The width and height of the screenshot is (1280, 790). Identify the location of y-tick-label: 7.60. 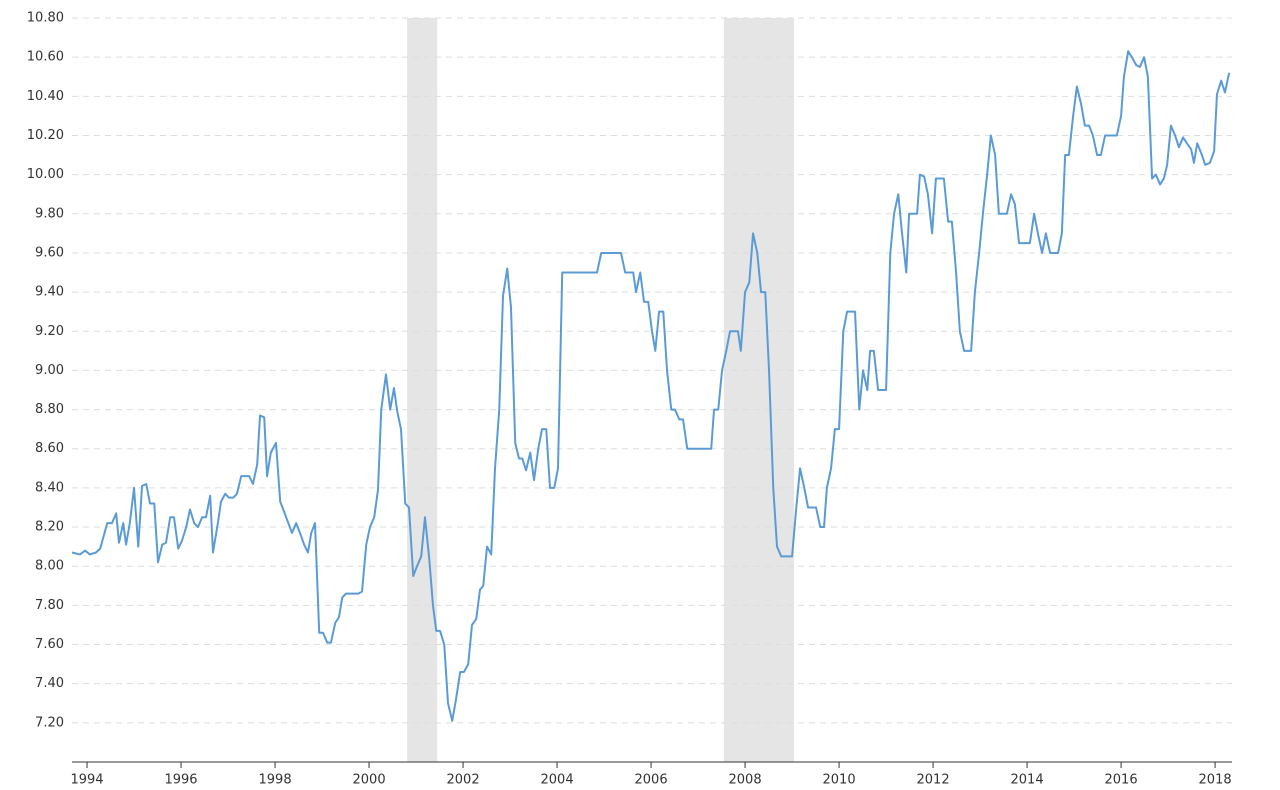
(49, 644).